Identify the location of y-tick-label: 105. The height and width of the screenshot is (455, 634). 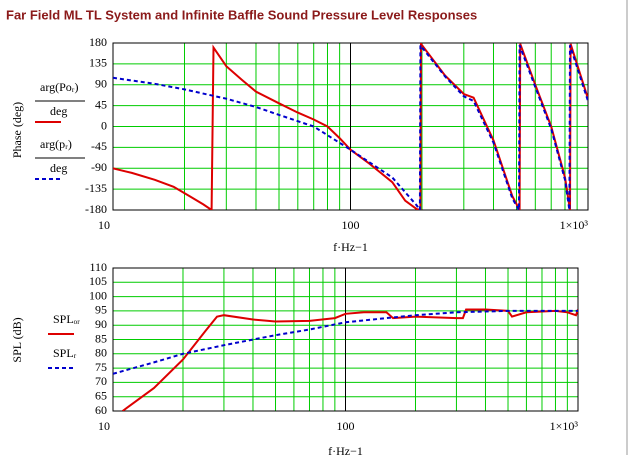
(98, 281).